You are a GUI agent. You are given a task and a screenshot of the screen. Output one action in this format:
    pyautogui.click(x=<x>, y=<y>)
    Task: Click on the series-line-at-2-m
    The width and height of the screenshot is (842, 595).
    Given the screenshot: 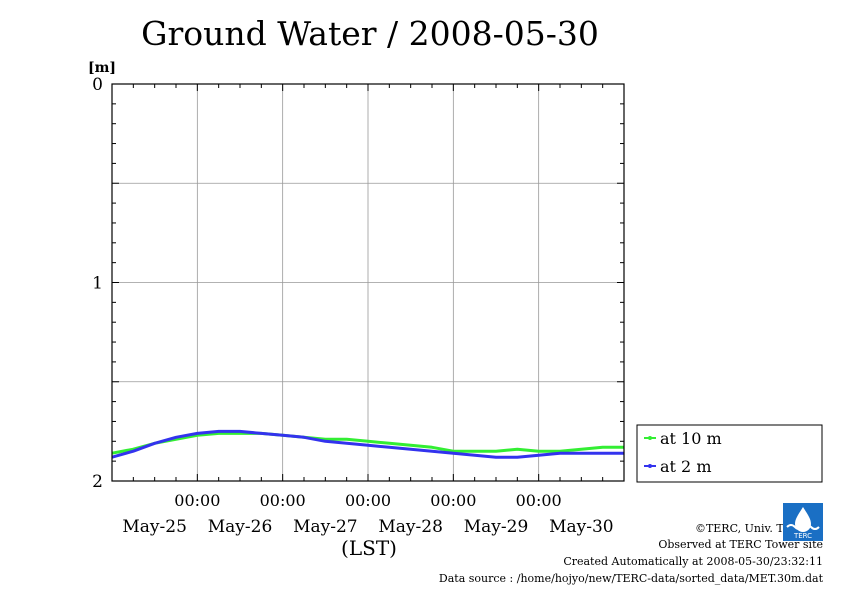 What is the action you would take?
    pyautogui.click(x=367, y=444)
    